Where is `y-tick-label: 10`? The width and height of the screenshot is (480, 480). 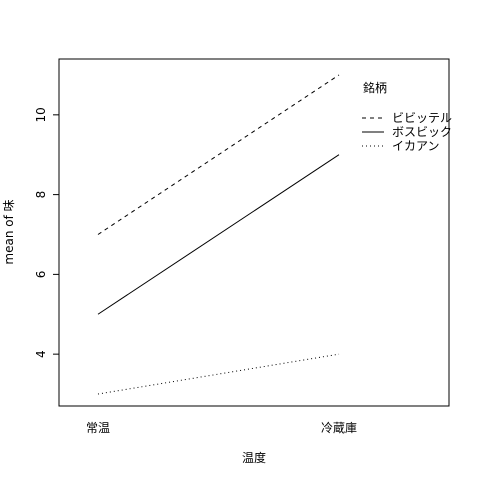
y-tick-label: 10 is located at coordinates (41, 114).